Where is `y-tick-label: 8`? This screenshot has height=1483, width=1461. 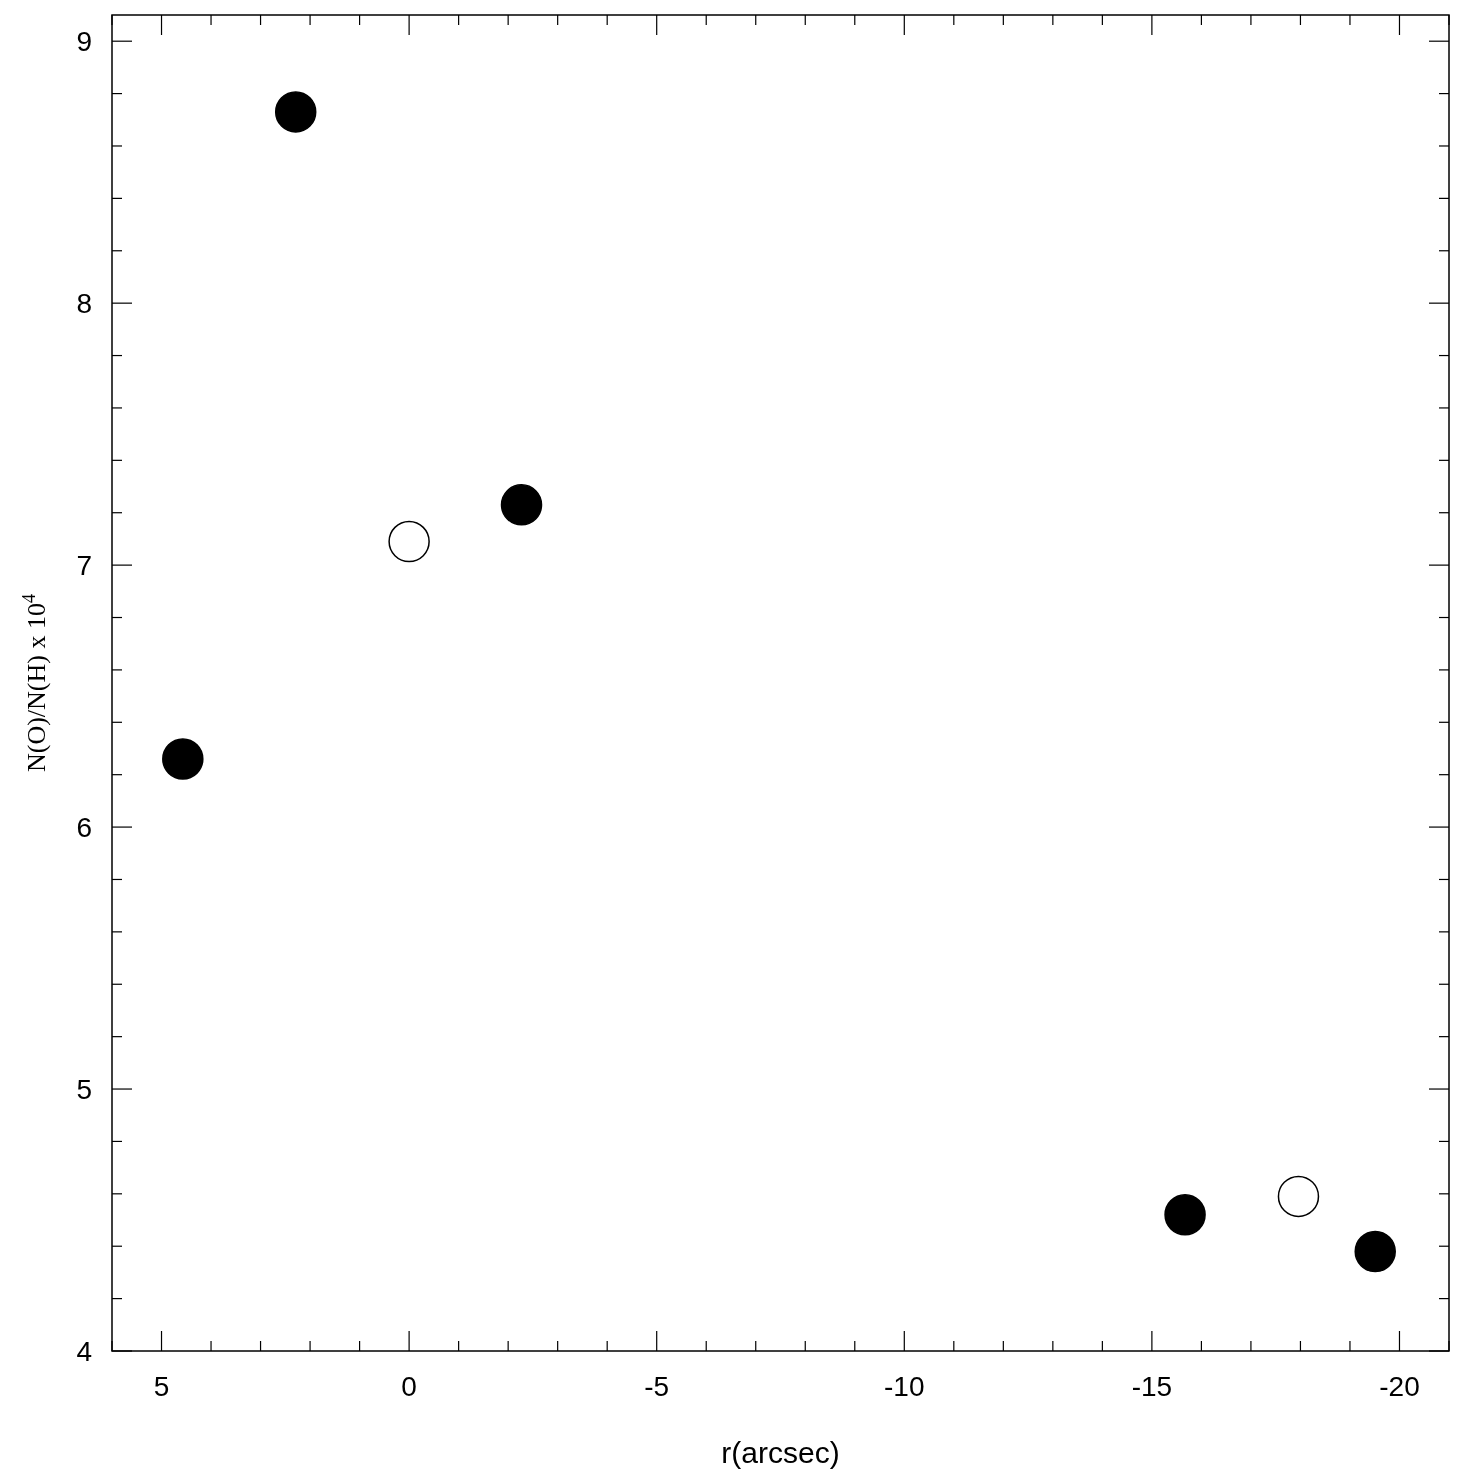 y-tick-label: 8 is located at coordinates (84, 304).